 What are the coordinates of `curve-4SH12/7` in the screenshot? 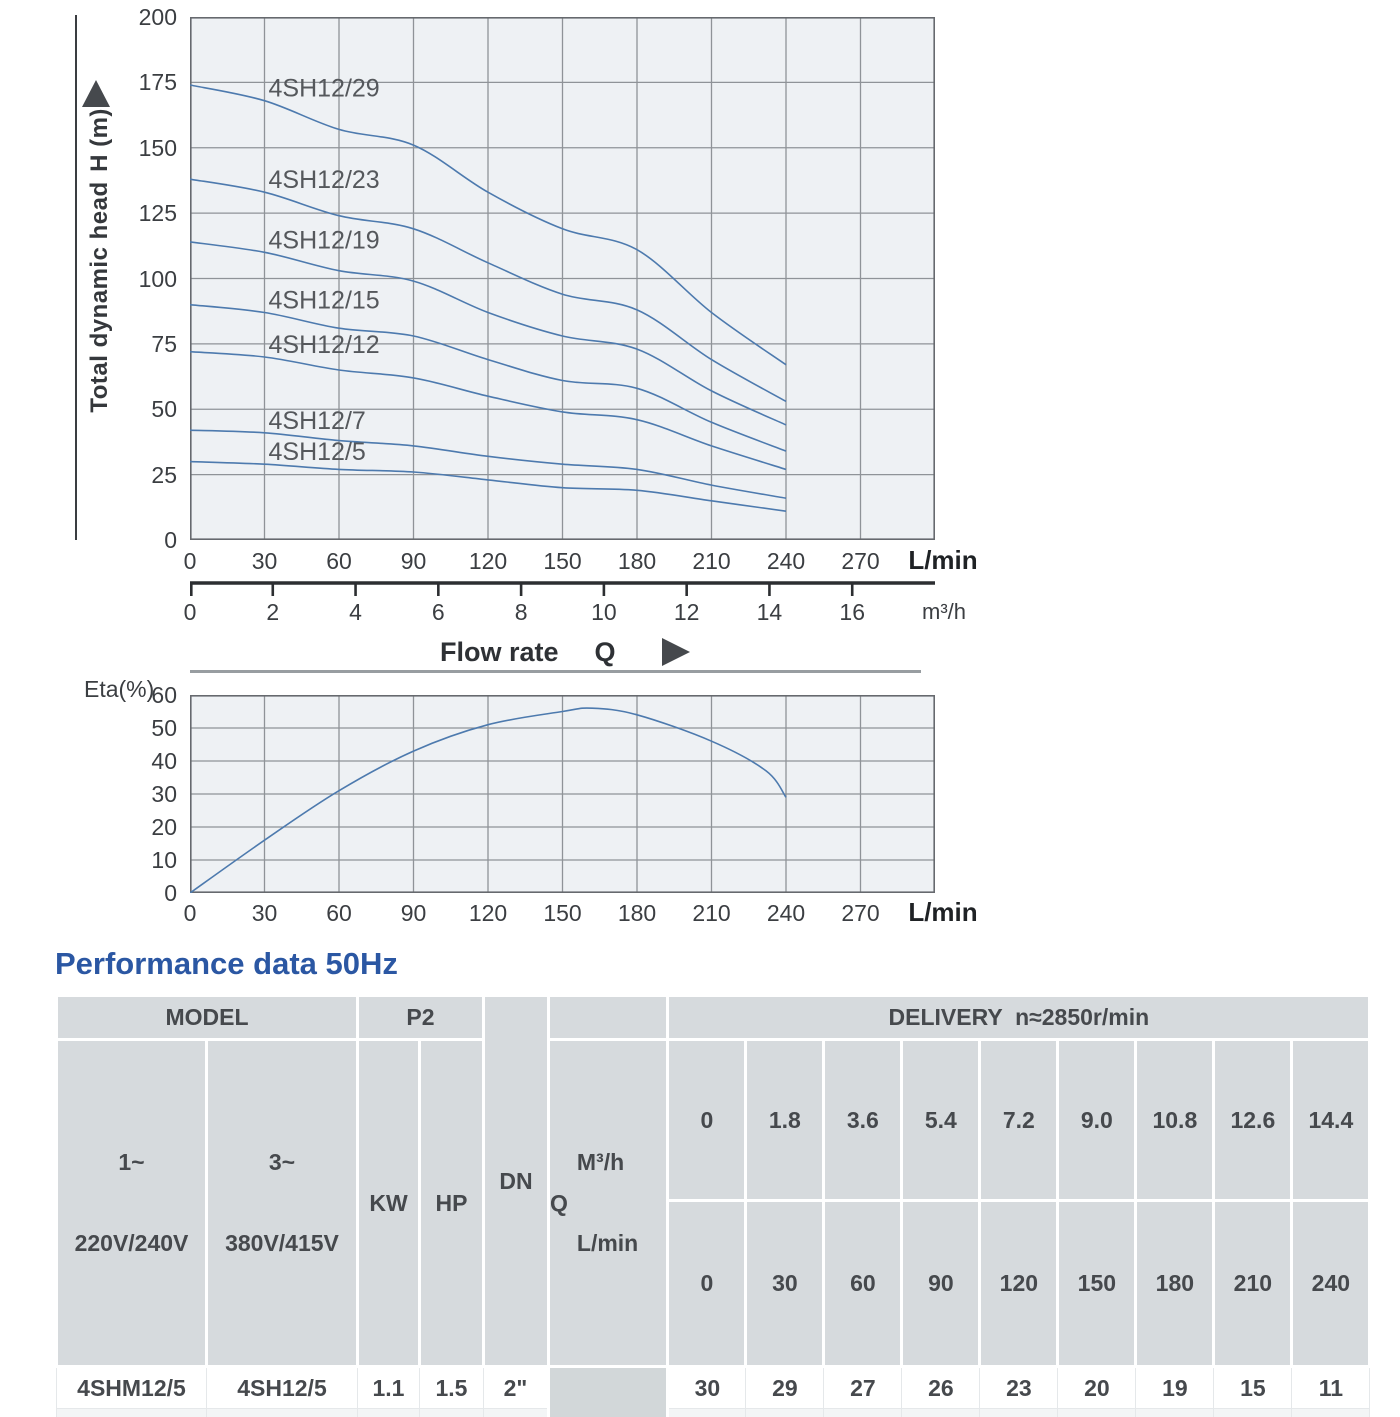 It's located at (488, 464).